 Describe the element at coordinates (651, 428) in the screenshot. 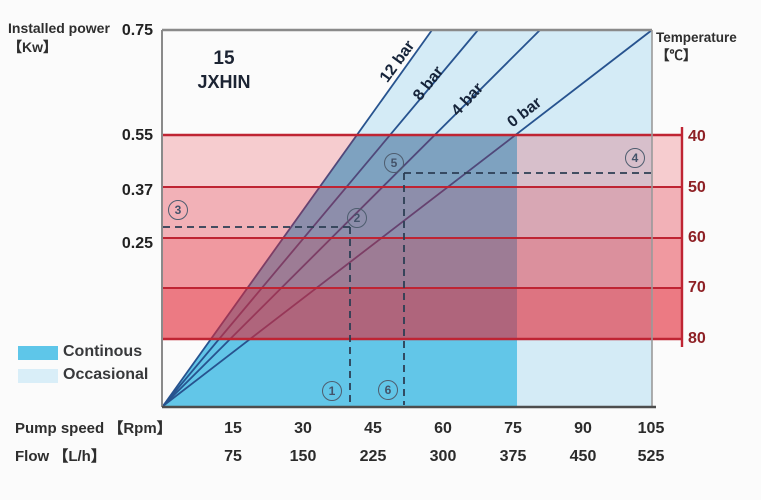

I see `rpm-tick-105: 105` at that location.